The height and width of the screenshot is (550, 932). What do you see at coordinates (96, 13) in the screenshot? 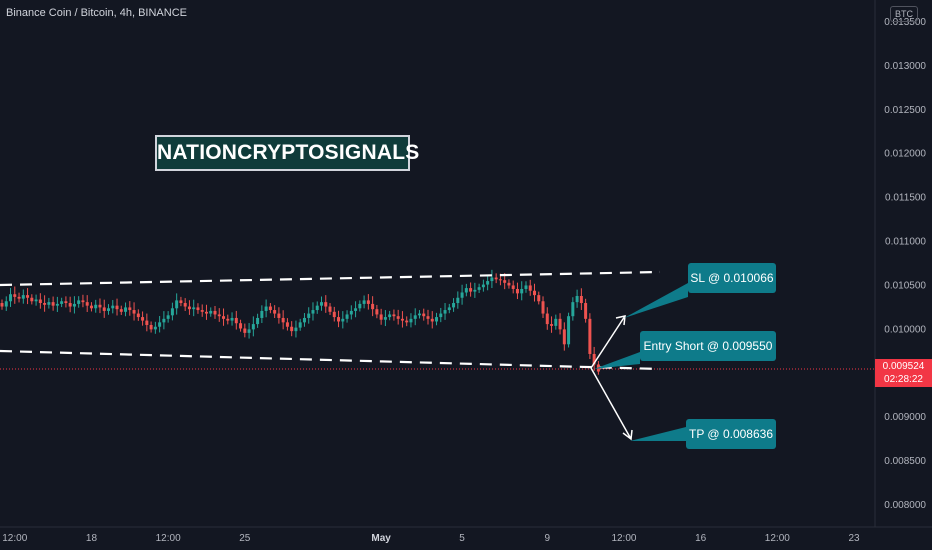
I see `chart-title: Binance Coin / Bitcoin, 4h, BINANCE` at bounding box center [96, 13].